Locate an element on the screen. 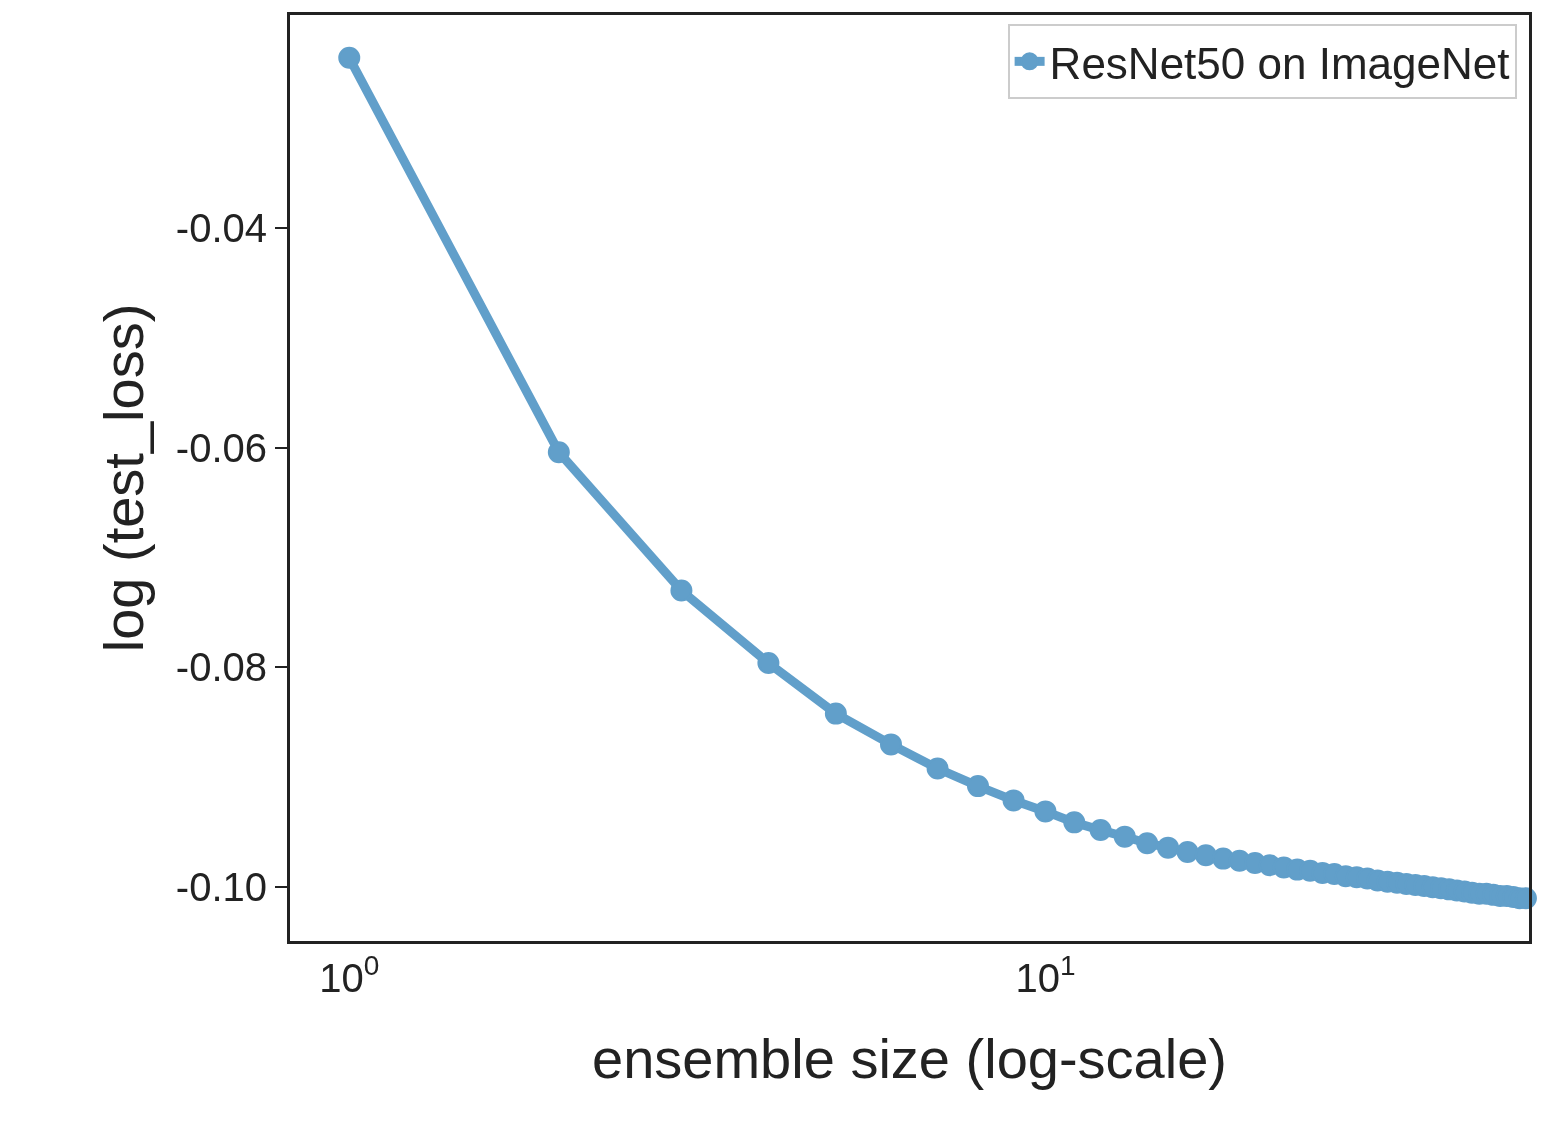  x-tick-label: 10$^{0}$ is located at coordinates (349, 975).